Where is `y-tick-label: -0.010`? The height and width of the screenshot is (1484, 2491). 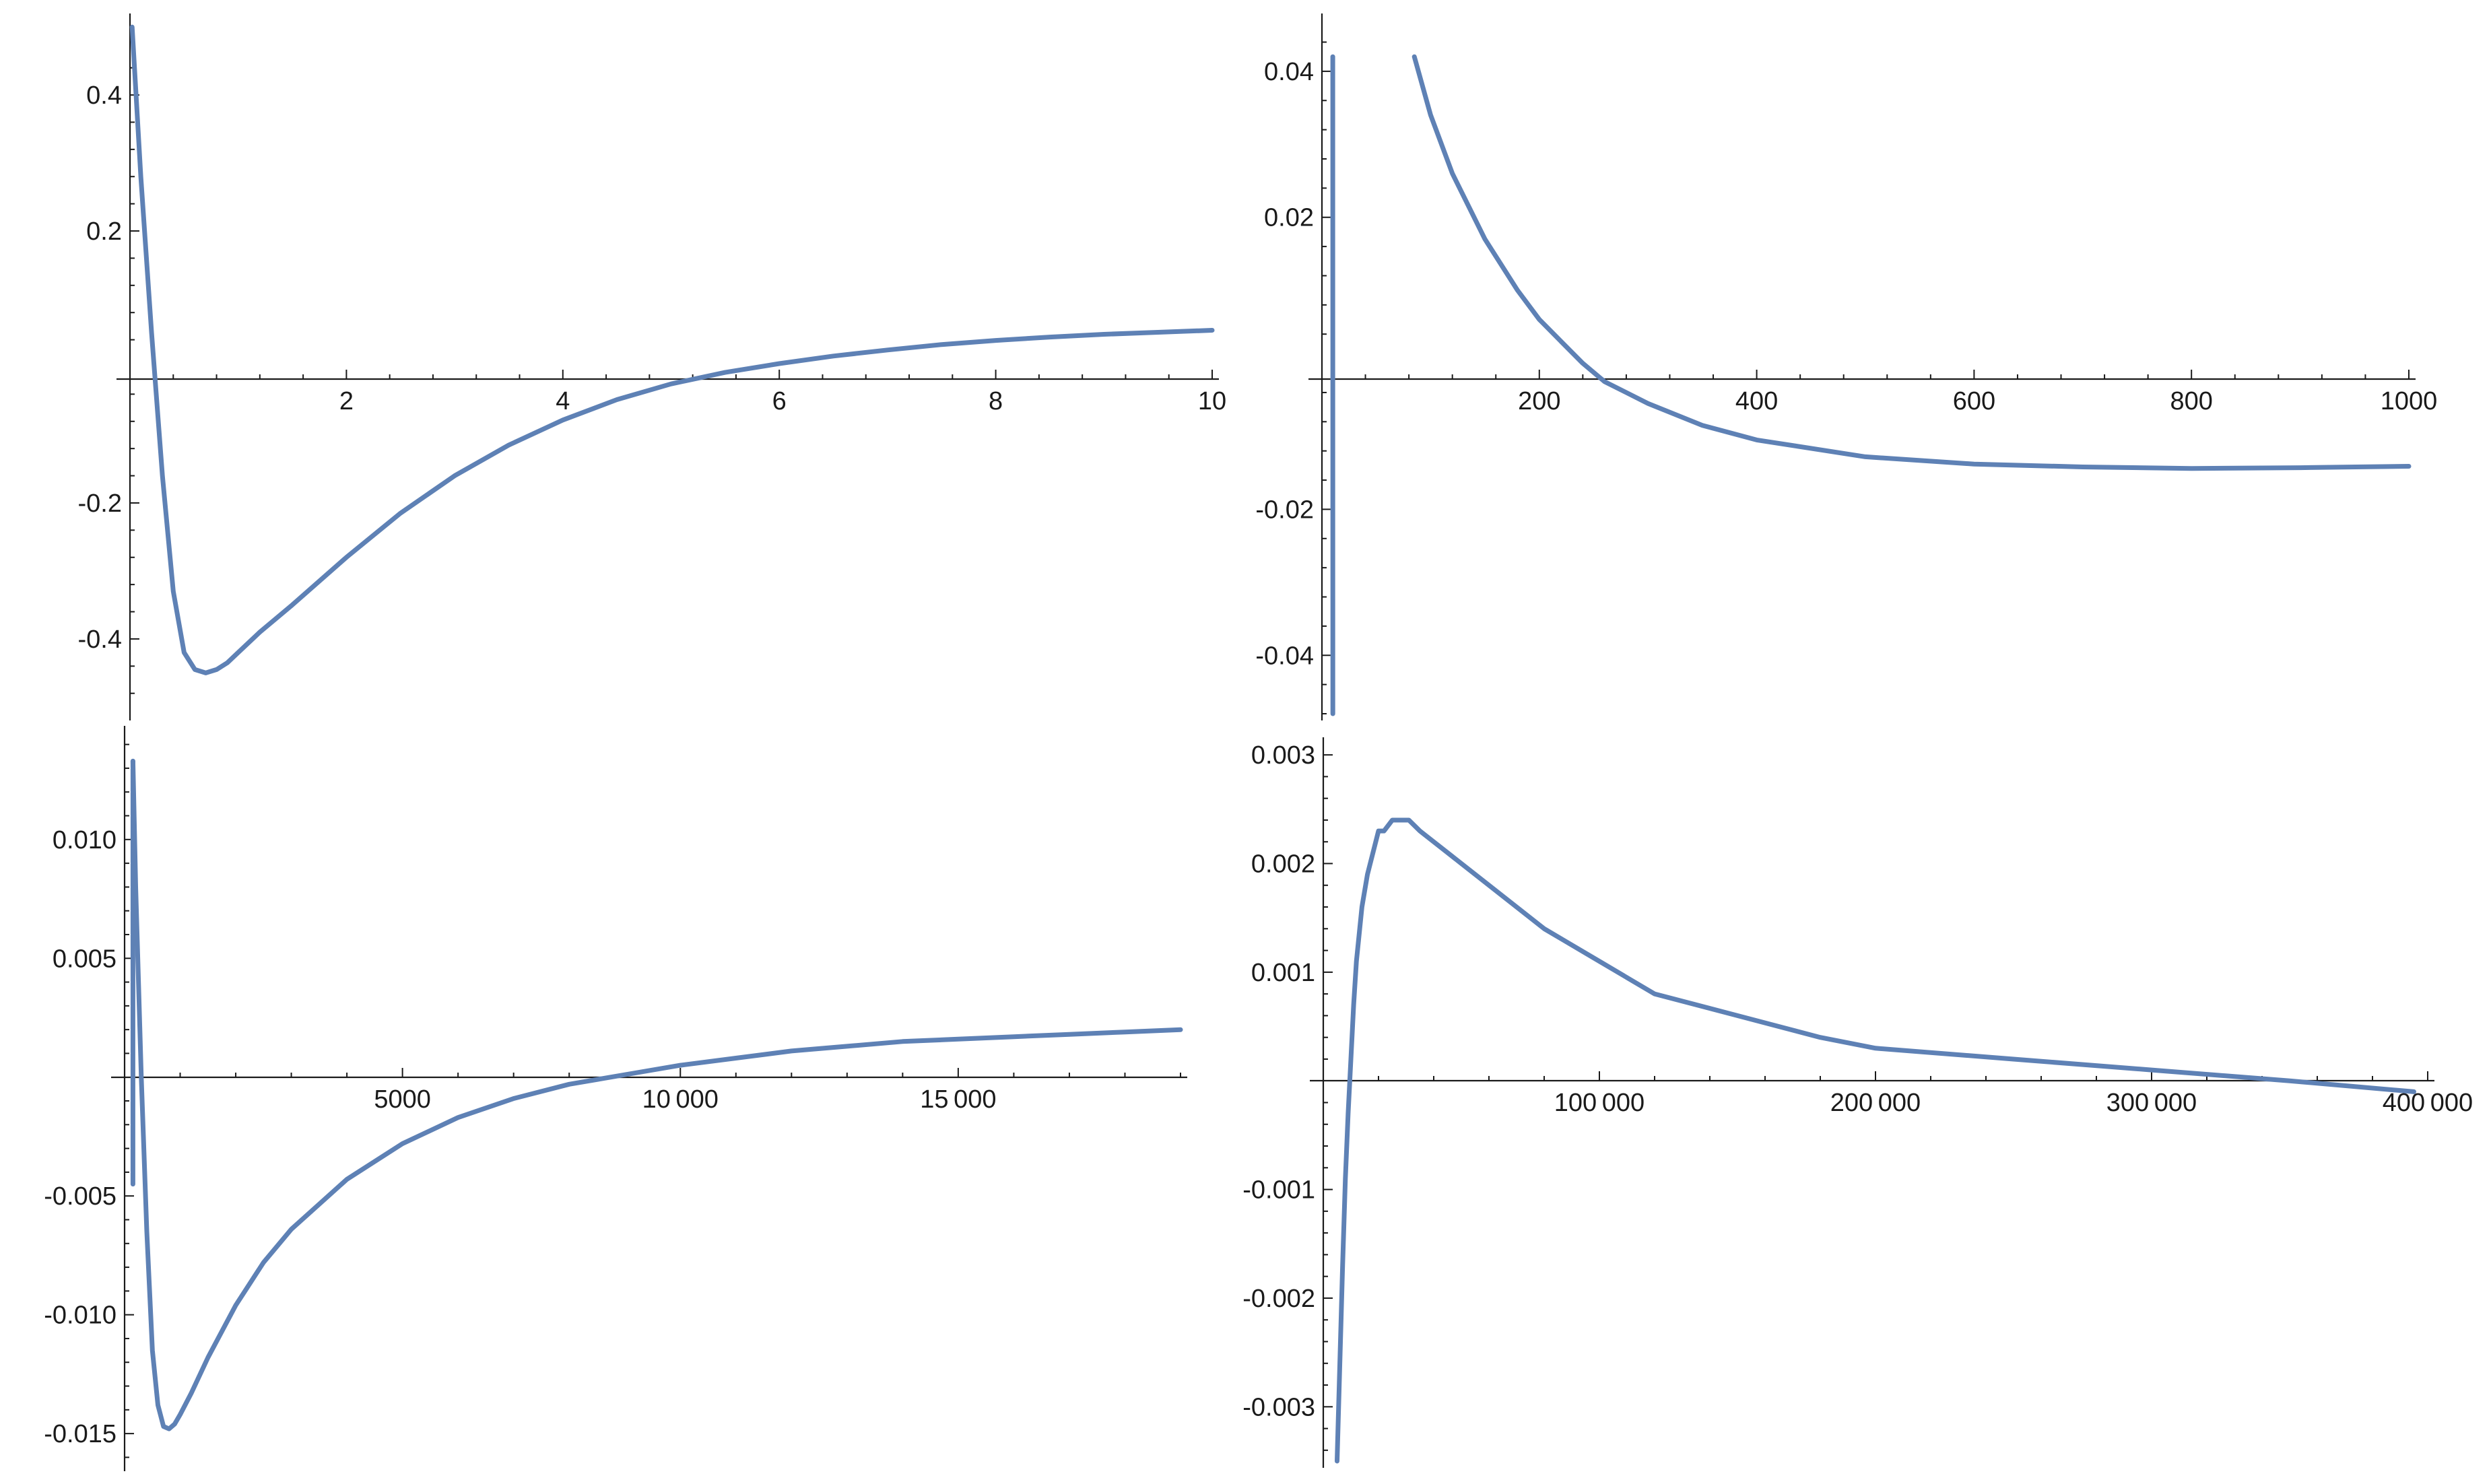 y-tick-label: -0.010 is located at coordinates (80, 1316).